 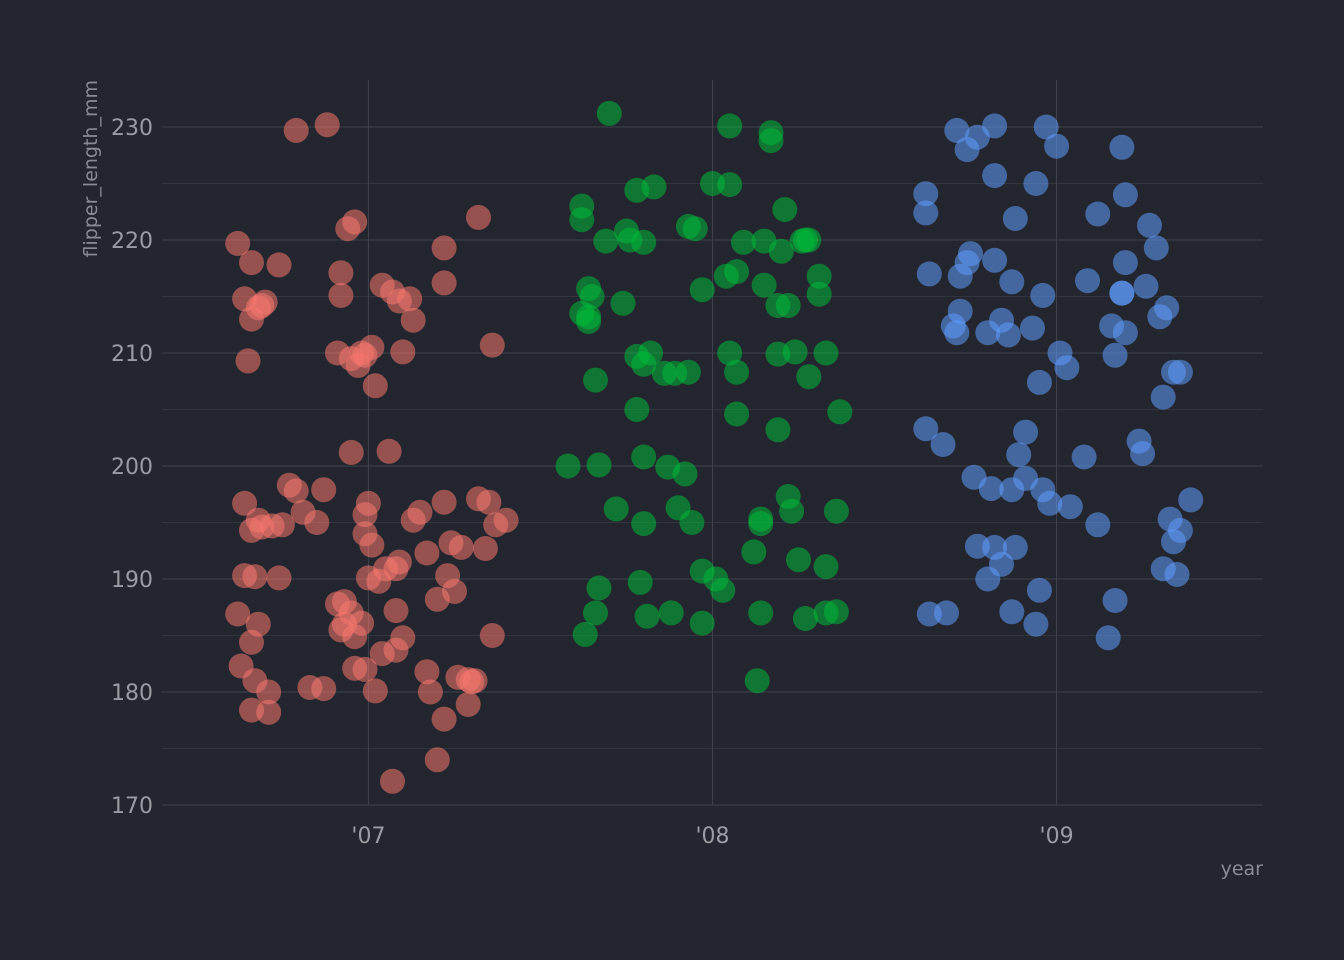 What do you see at coordinates (132, 128) in the screenshot?
I see `y-tick-label: 230` at bounding box center [132, 128].